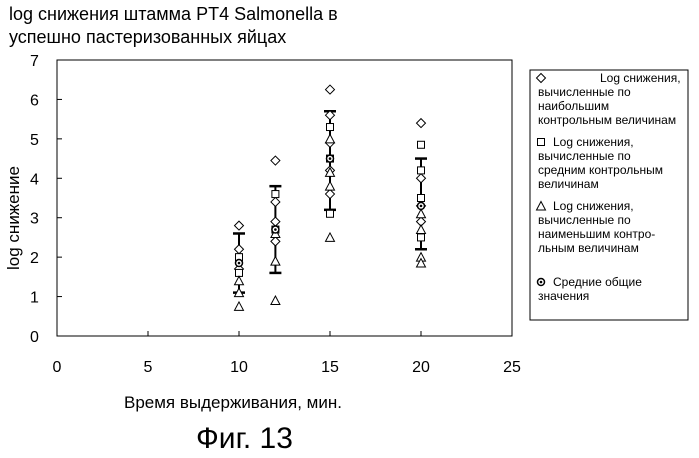 Image resolution: width=699 pixels, height=458 pixels. I want to click on y-tick-label: 6, so click(34, 100).